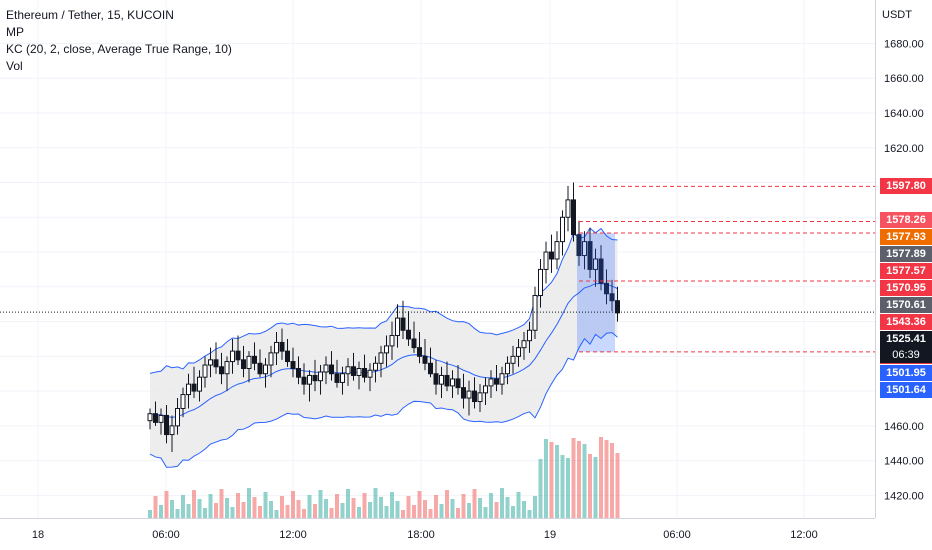 Image resolution: width=932 pixels, height=550 pixels. What do you see at coordinates (906, 373) in the screenshot?
I see `price-label: 1501.95` at bounding box center [906, 373].